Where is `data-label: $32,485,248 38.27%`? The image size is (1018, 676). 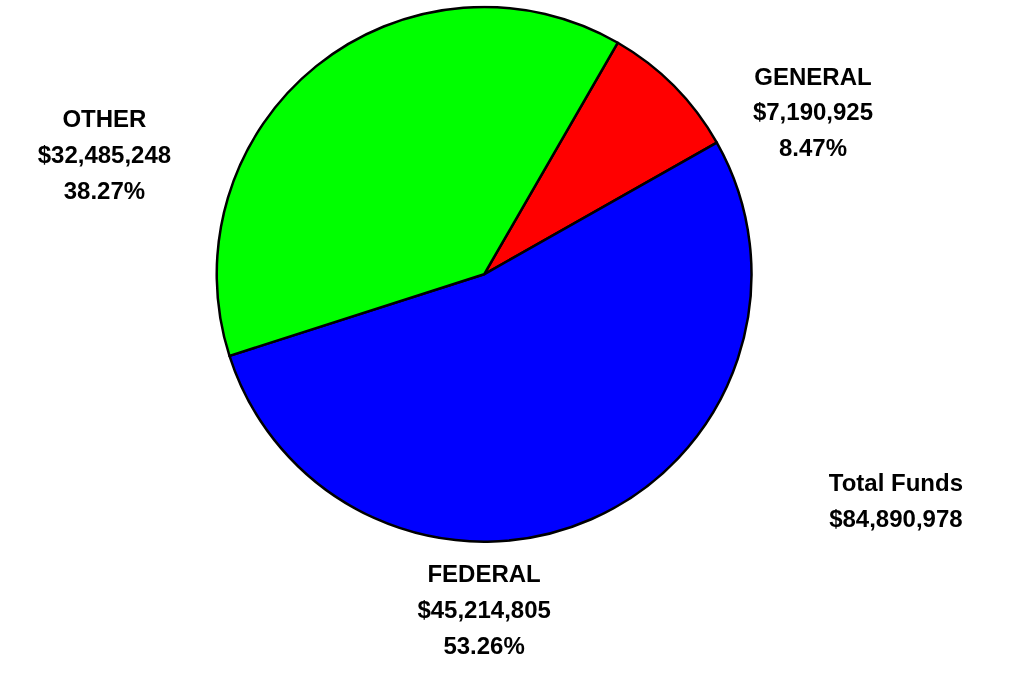 data-label: $32,485,248 38.27% is located at coordinates (104, 172).